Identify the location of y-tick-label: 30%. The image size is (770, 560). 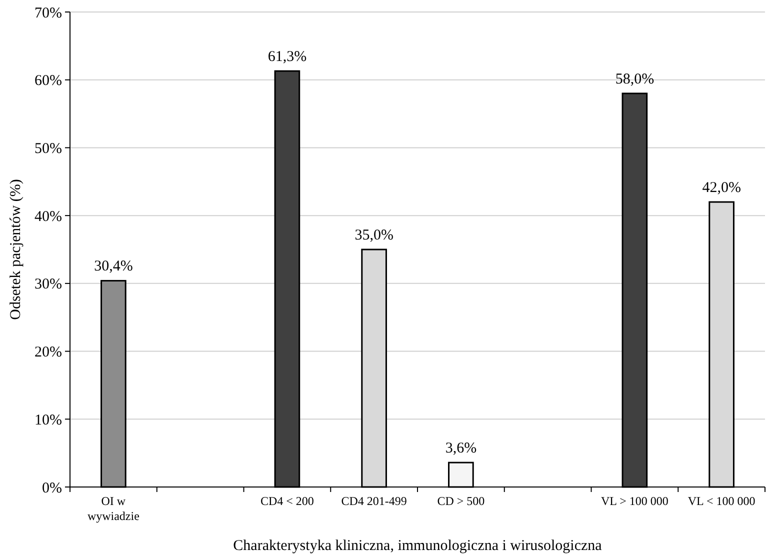
(48, 284).